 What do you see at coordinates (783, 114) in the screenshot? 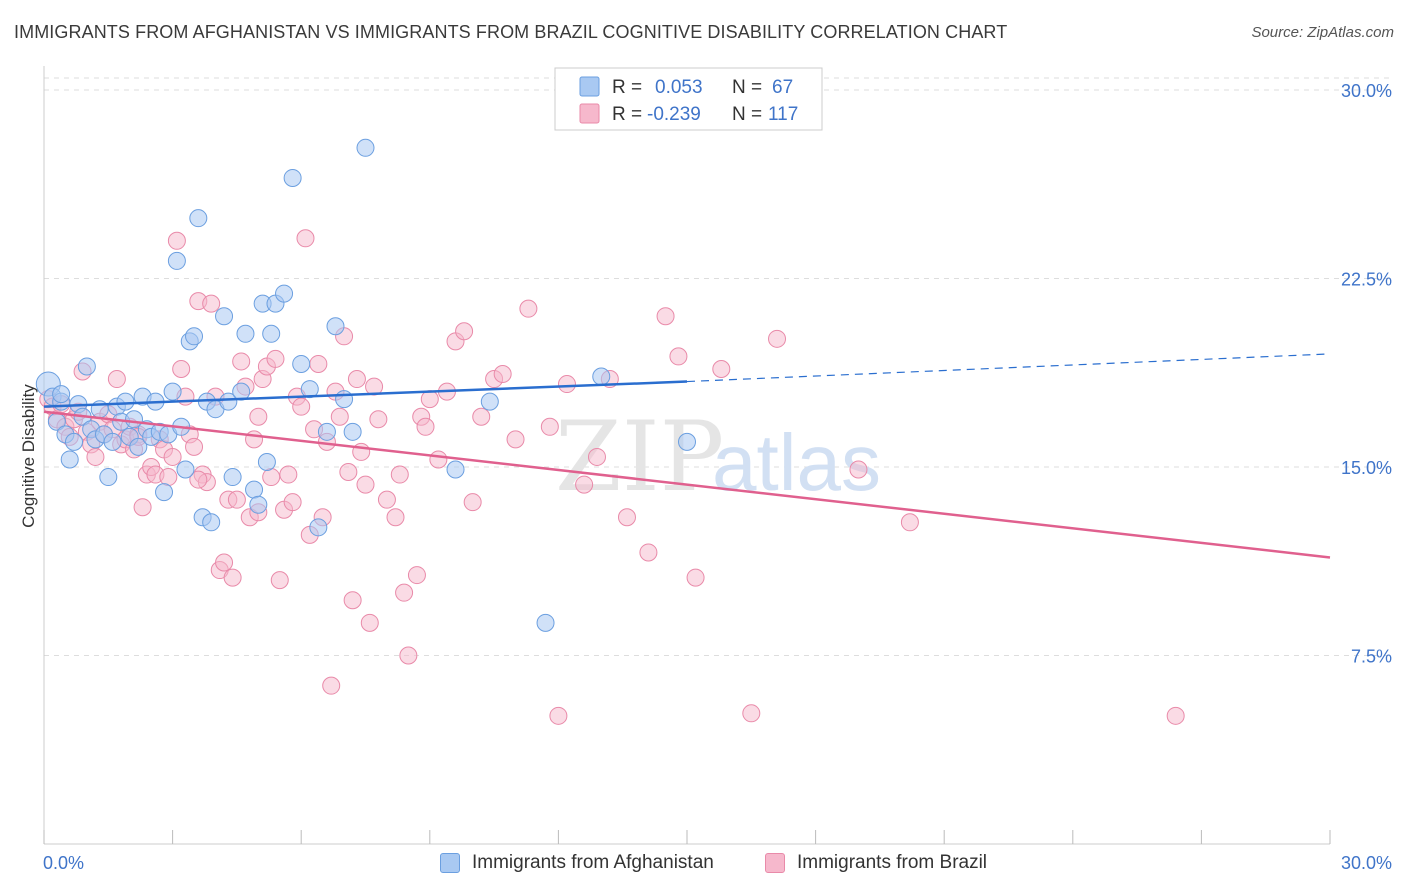
I see `stats-n-value-pink: 117` at bounding box center [783, 114].